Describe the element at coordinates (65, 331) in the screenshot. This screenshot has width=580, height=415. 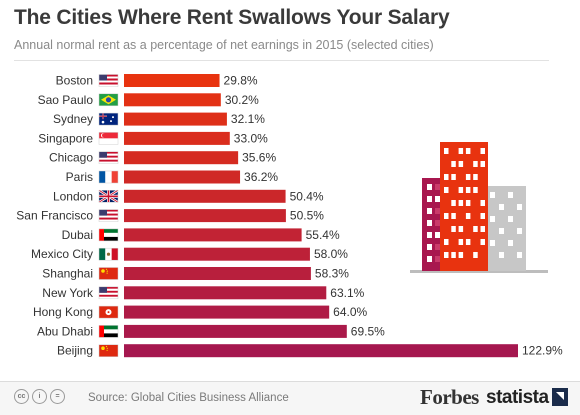
I see `category-label: Abu Dhabi` at that location.